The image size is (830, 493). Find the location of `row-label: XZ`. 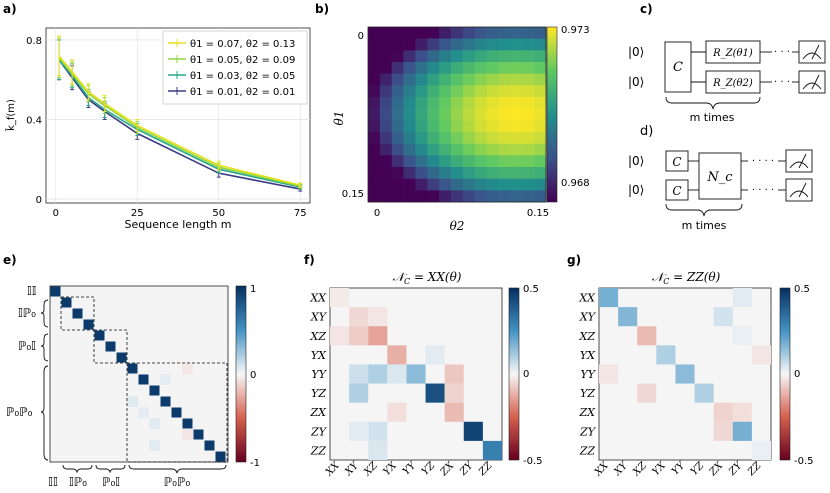

row-label: XZ is located at coordinates (587, 336).